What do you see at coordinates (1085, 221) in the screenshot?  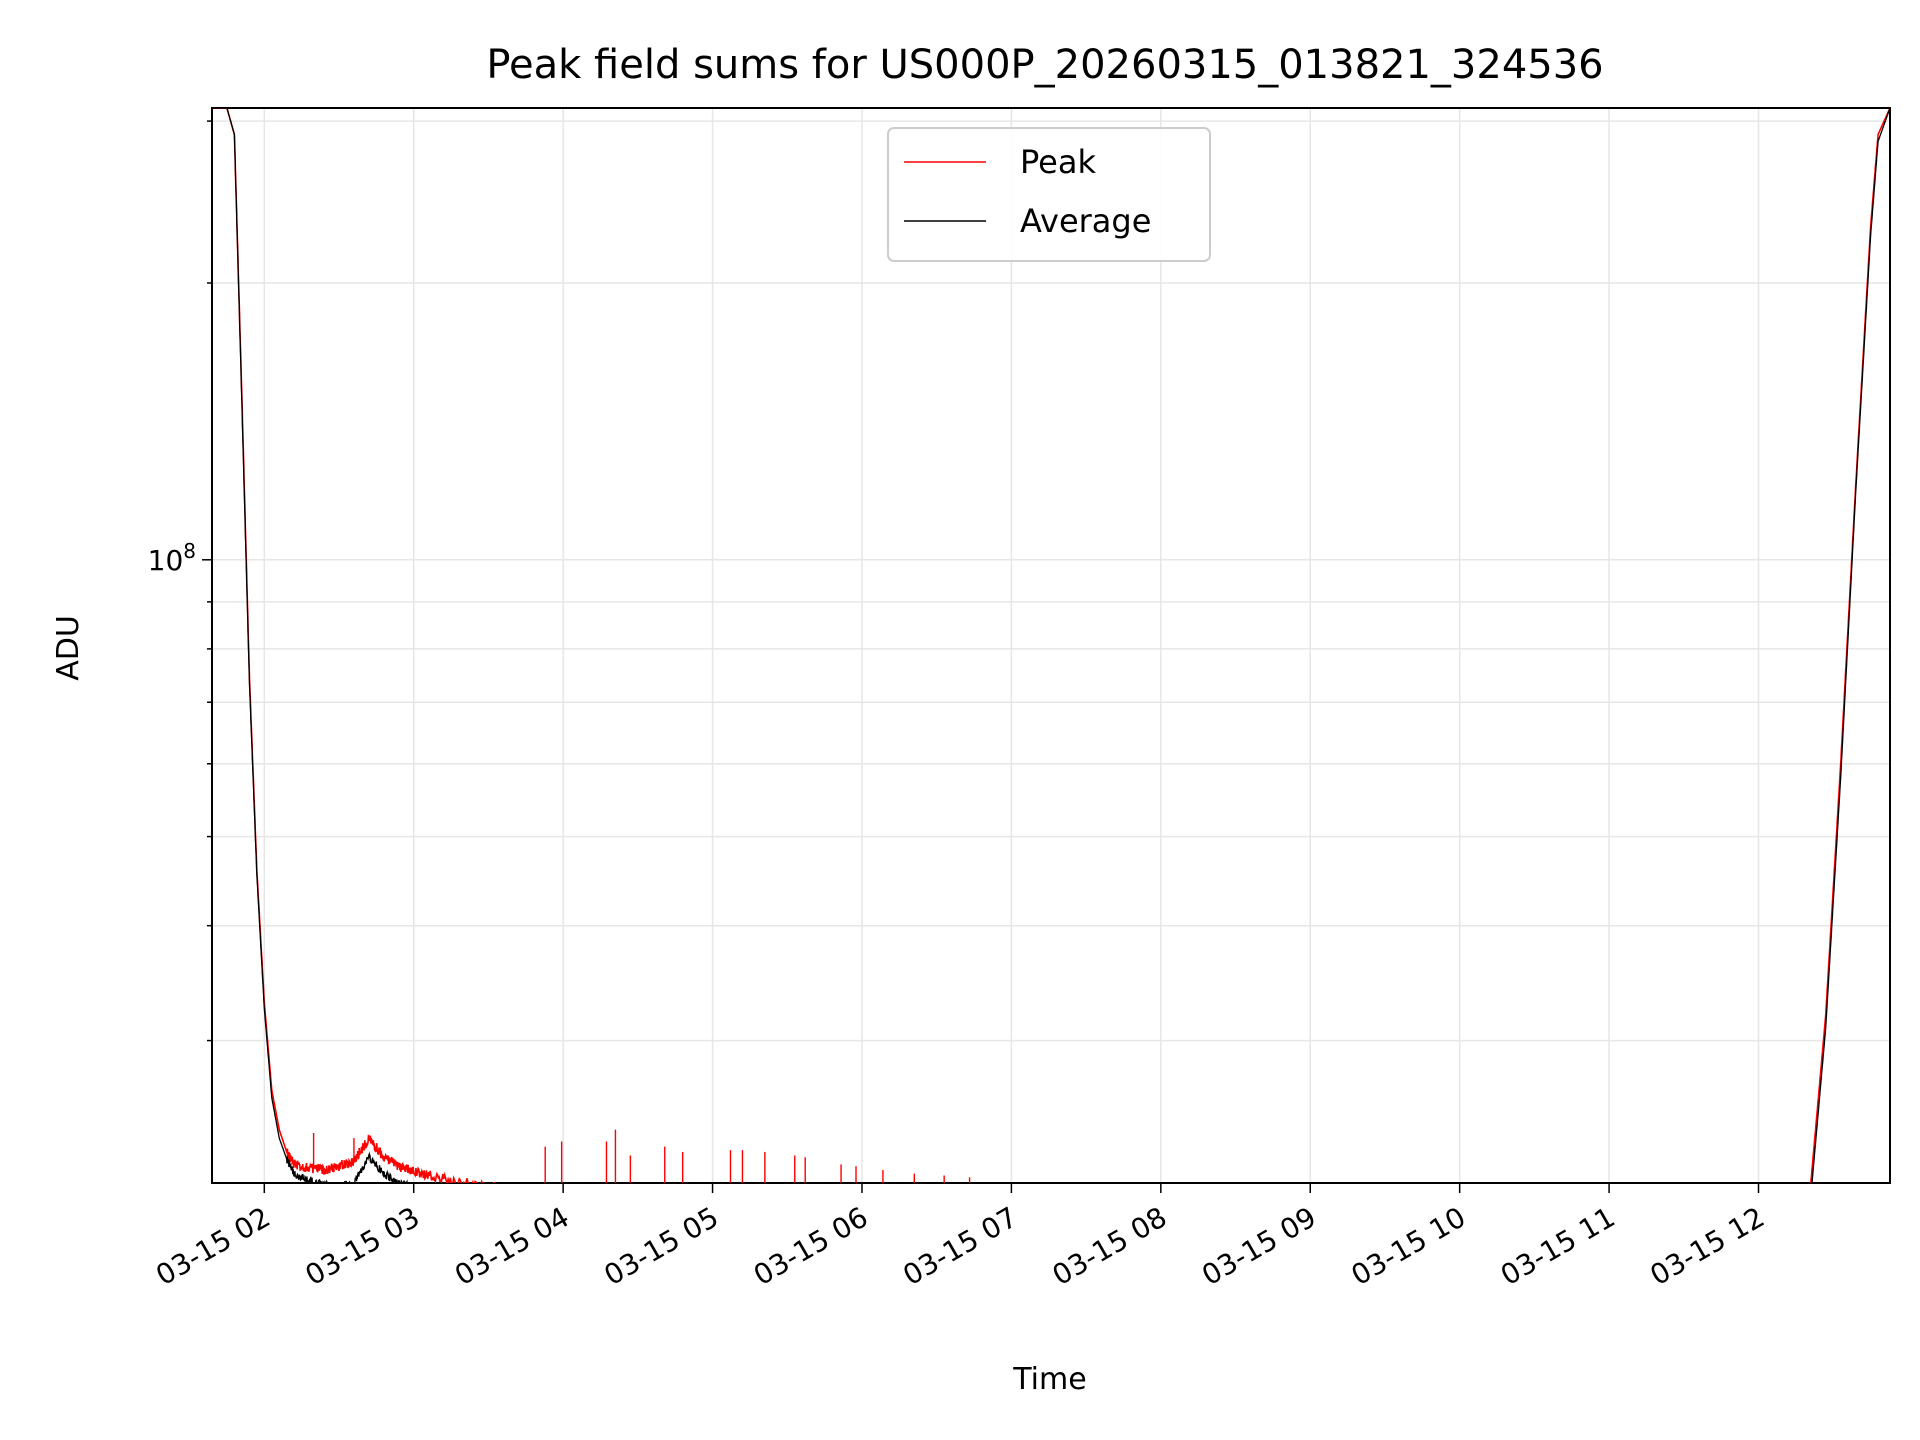 I see `legend-average-label: Average` at bounding box center [1085, 221].